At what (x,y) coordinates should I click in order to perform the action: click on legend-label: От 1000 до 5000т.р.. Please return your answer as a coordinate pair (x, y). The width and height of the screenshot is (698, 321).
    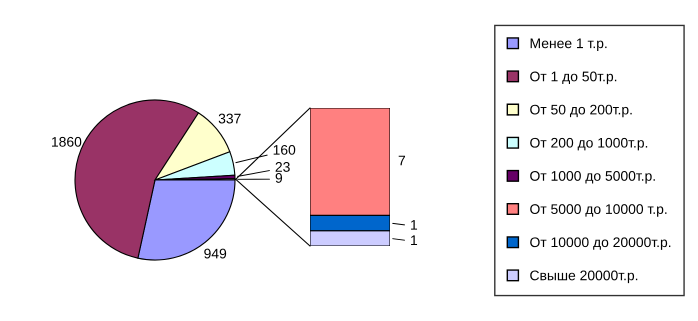
    Looking at the image, I should click on (592, 177).